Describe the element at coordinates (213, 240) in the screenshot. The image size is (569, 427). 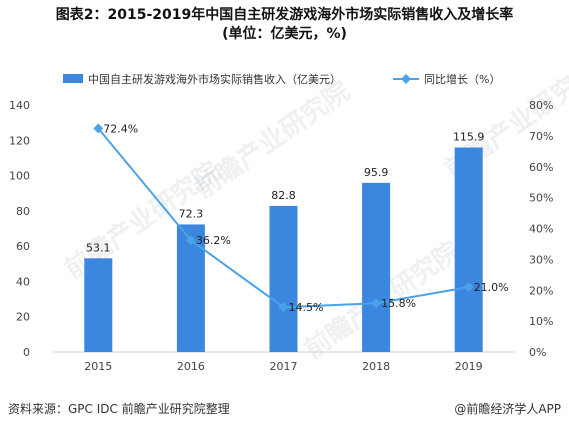
I see `line-data-label: 36.2%` at that location.